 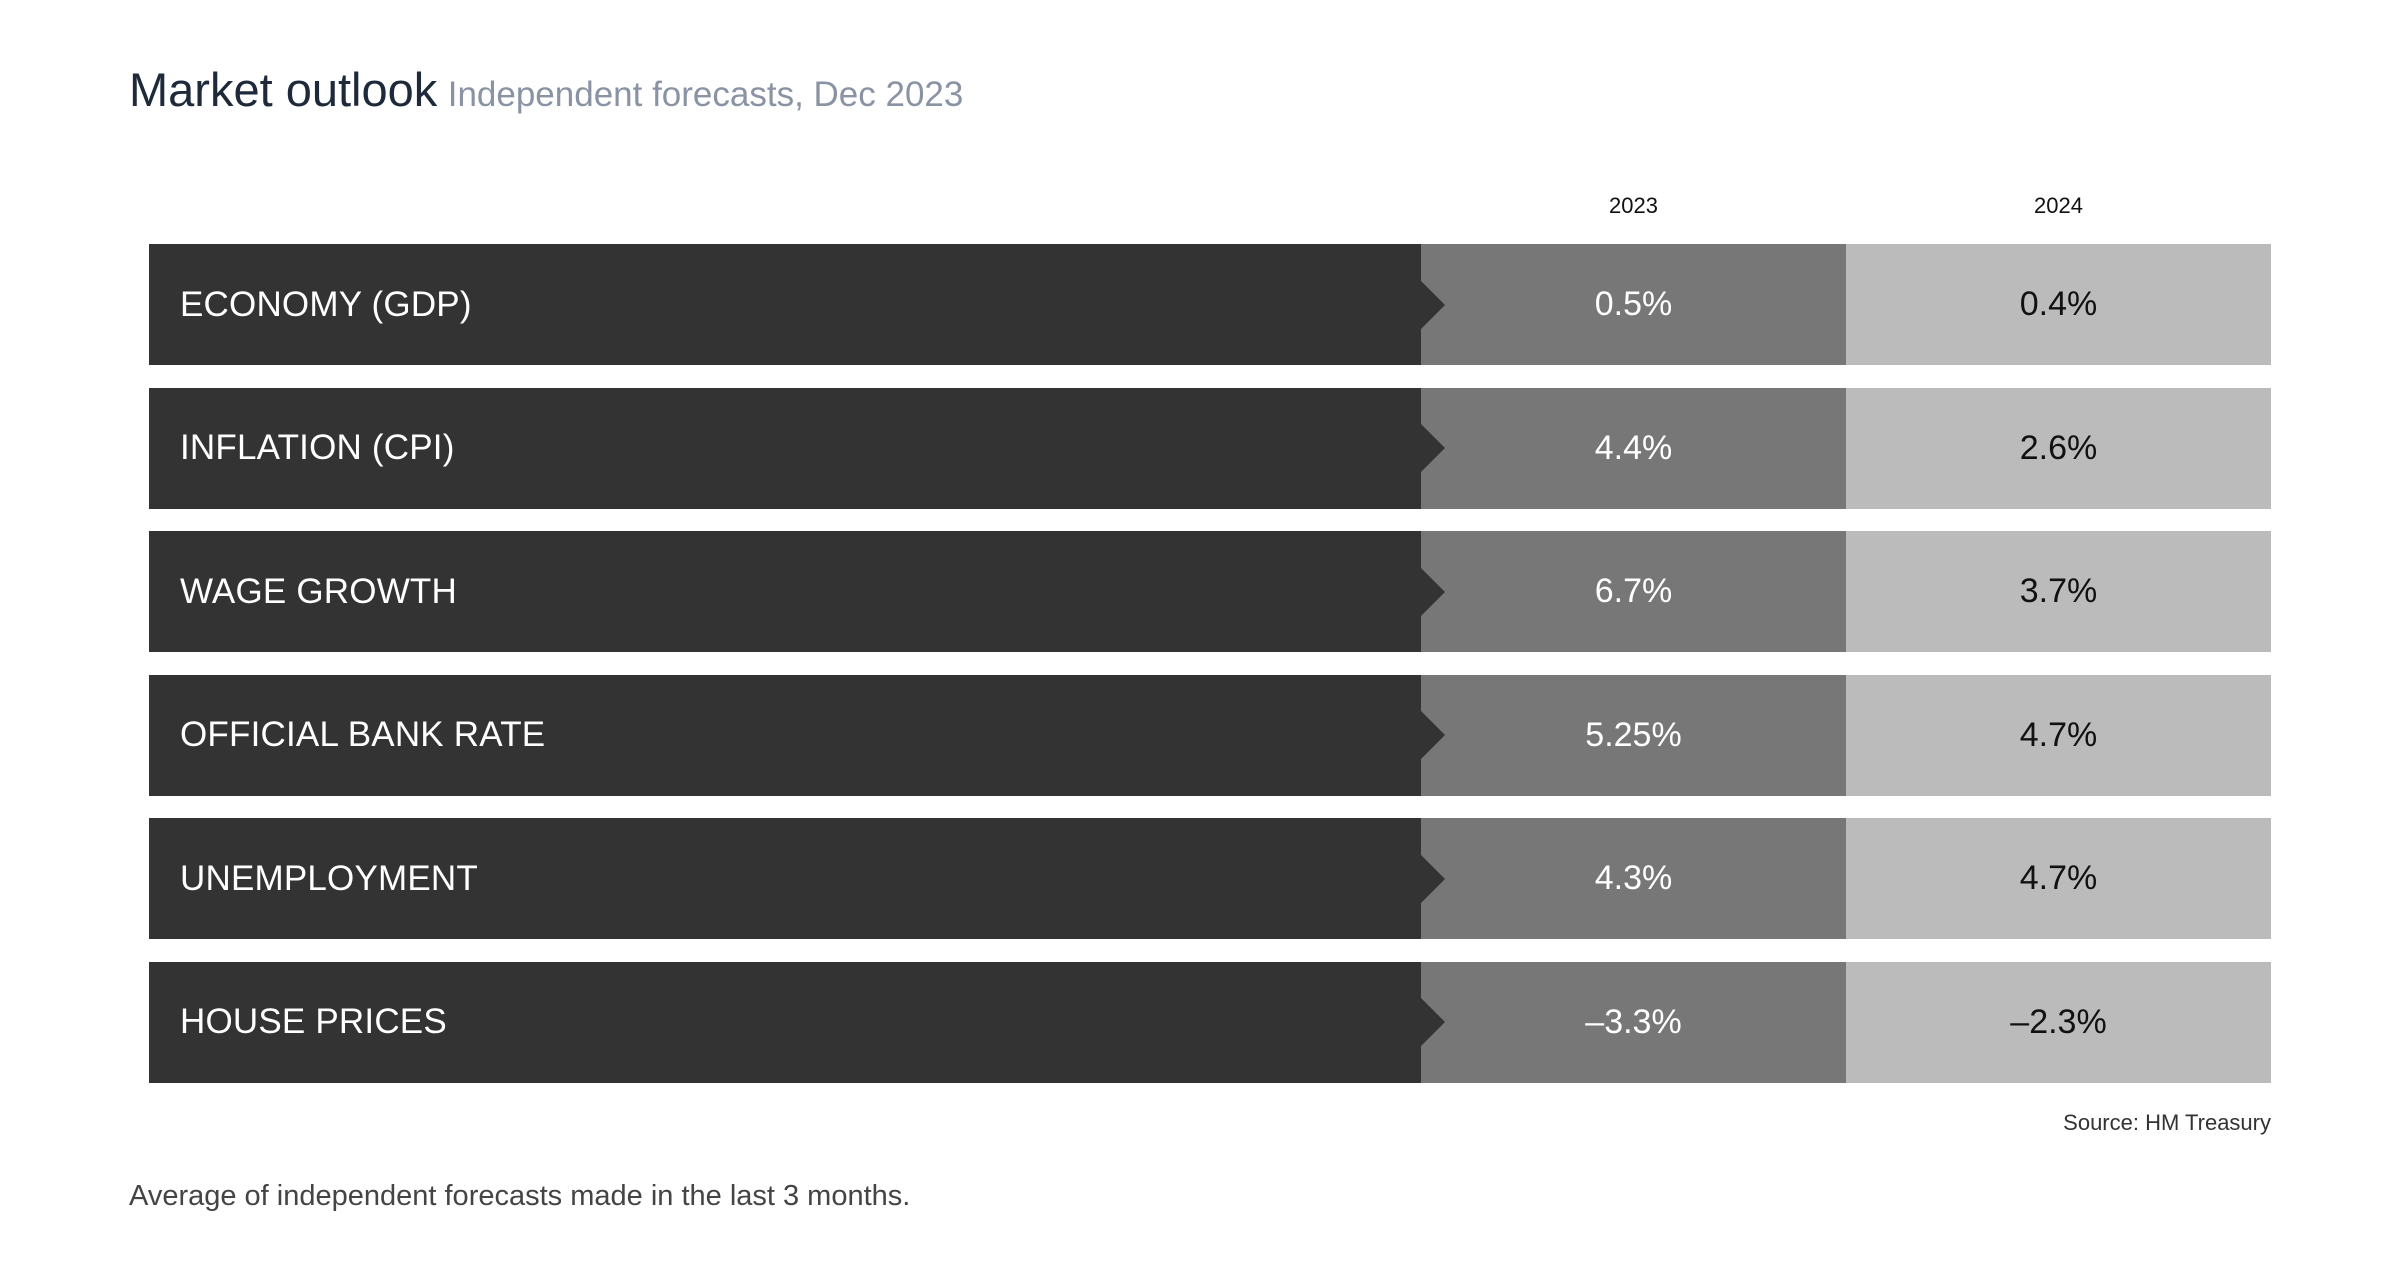 I want to click on row-label: INFLATION (CPI), so click(x=785, y=448).